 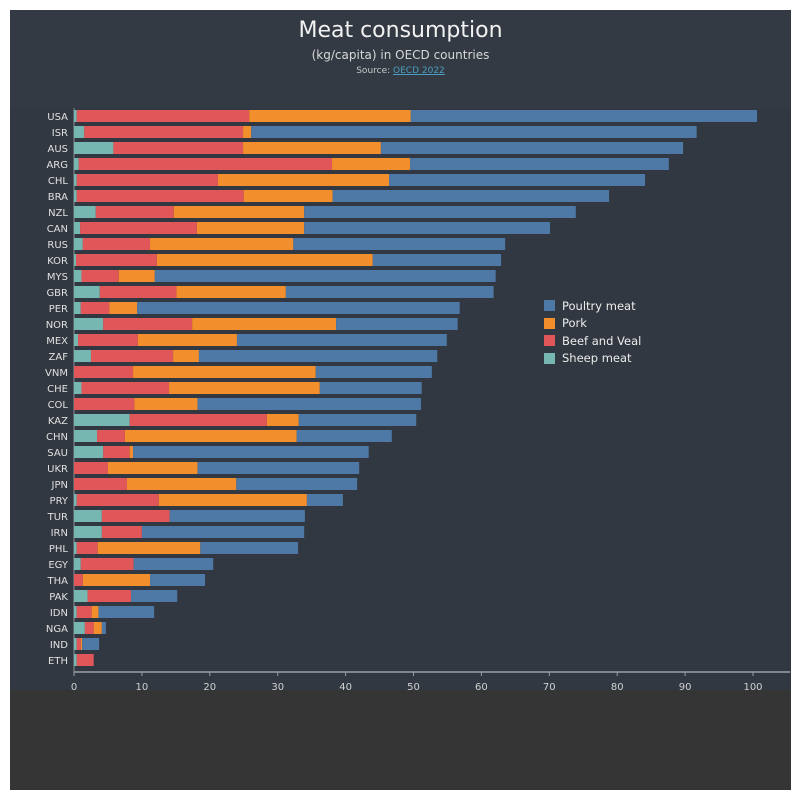 I want to click on bar-mys-pork, so click(x=136, y=276).